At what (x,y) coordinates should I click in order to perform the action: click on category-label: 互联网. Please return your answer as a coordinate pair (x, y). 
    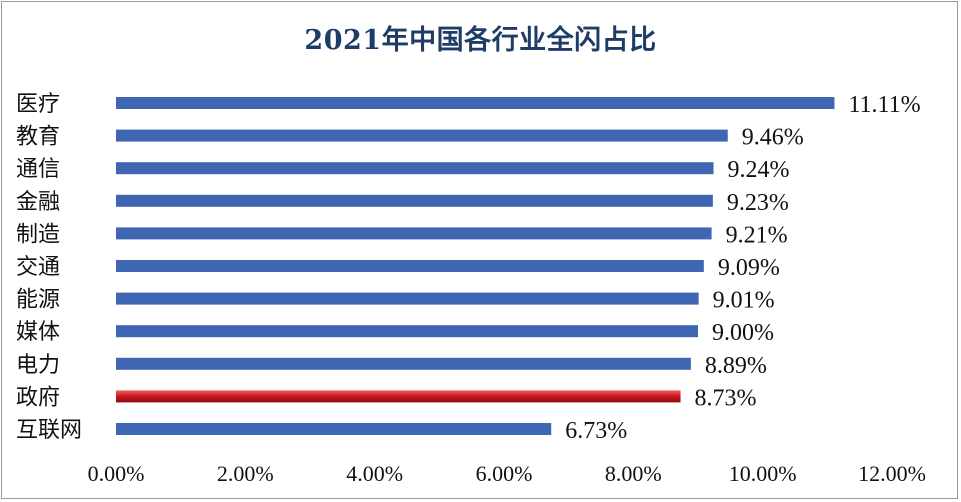
    Looking at the image, I should click on (49, 430).